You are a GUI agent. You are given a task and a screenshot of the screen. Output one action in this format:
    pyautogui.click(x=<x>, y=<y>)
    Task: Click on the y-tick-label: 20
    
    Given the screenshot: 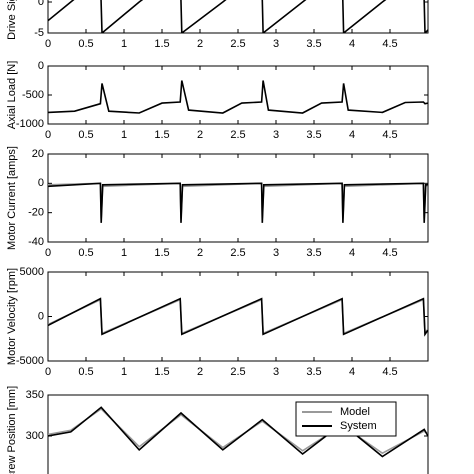 What is the action you would take?
    pyautogui.click(x=38, y=154)
    